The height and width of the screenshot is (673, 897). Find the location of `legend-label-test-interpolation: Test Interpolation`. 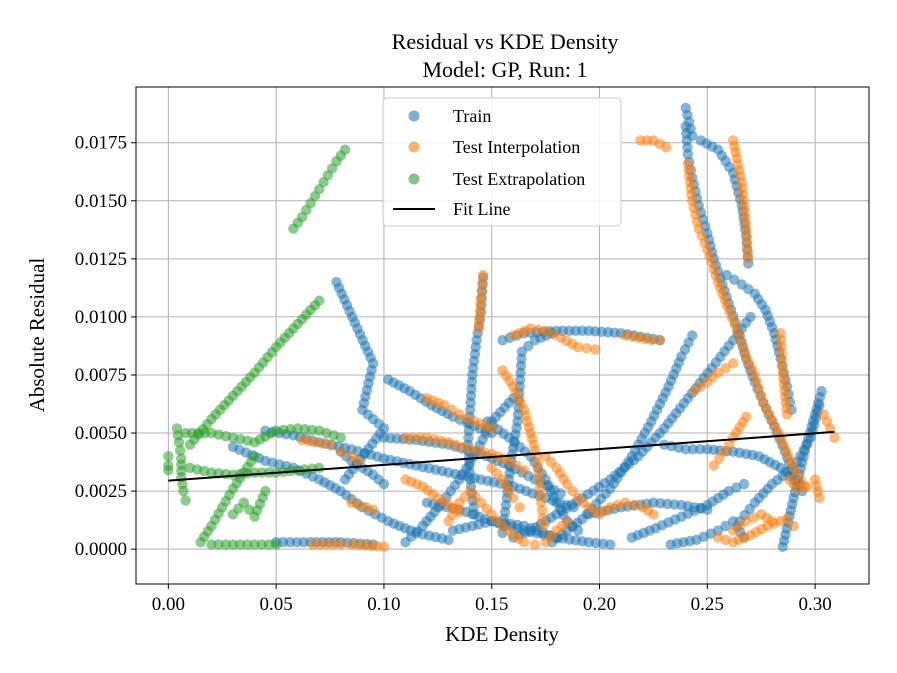

legend-label-test-interpolation: Test Interpolation is located at coordinates (516, 147).